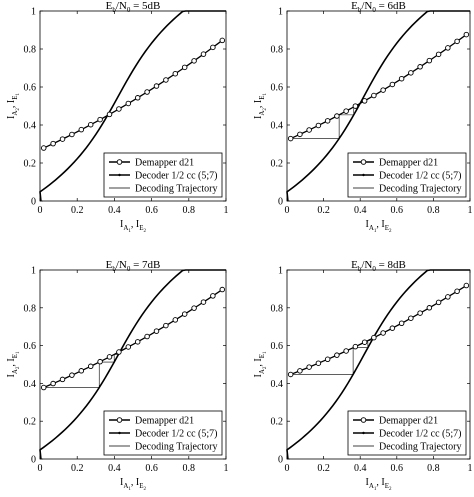 The width and height of the screenshot is (474, 497). Describe the element at coordinates (33, 460) in the screenshot. I see `y-tick-label: 0` at that location.